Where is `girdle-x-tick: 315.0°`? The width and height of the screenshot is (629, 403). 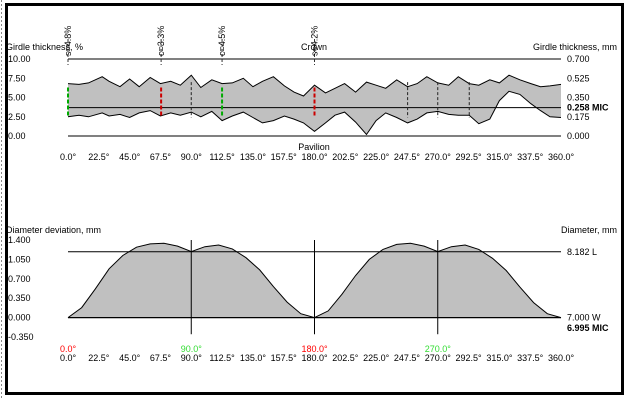 girdle-x-tick: 315.0° is located at coordinates (499, 157).